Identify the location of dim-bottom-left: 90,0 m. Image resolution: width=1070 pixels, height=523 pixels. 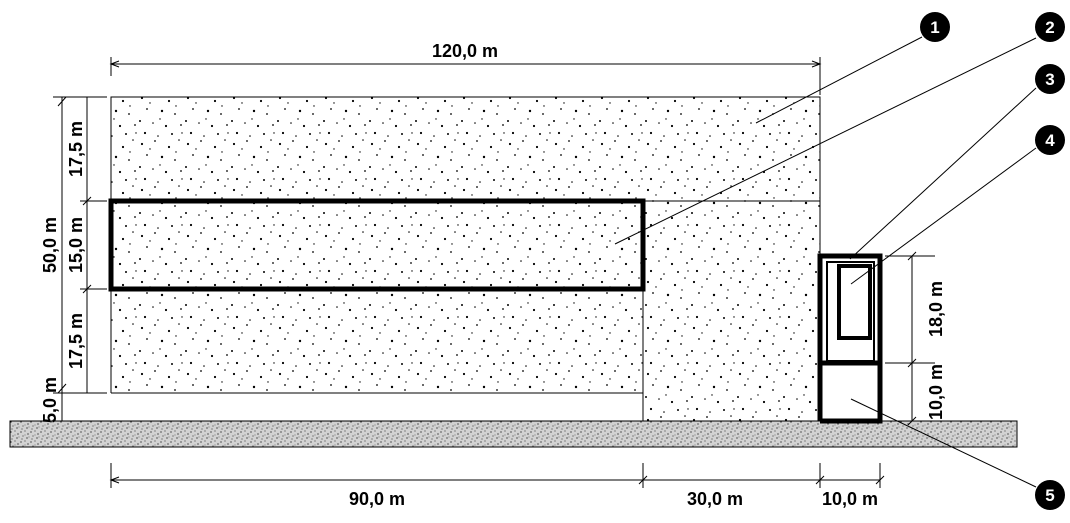
(377, 499).